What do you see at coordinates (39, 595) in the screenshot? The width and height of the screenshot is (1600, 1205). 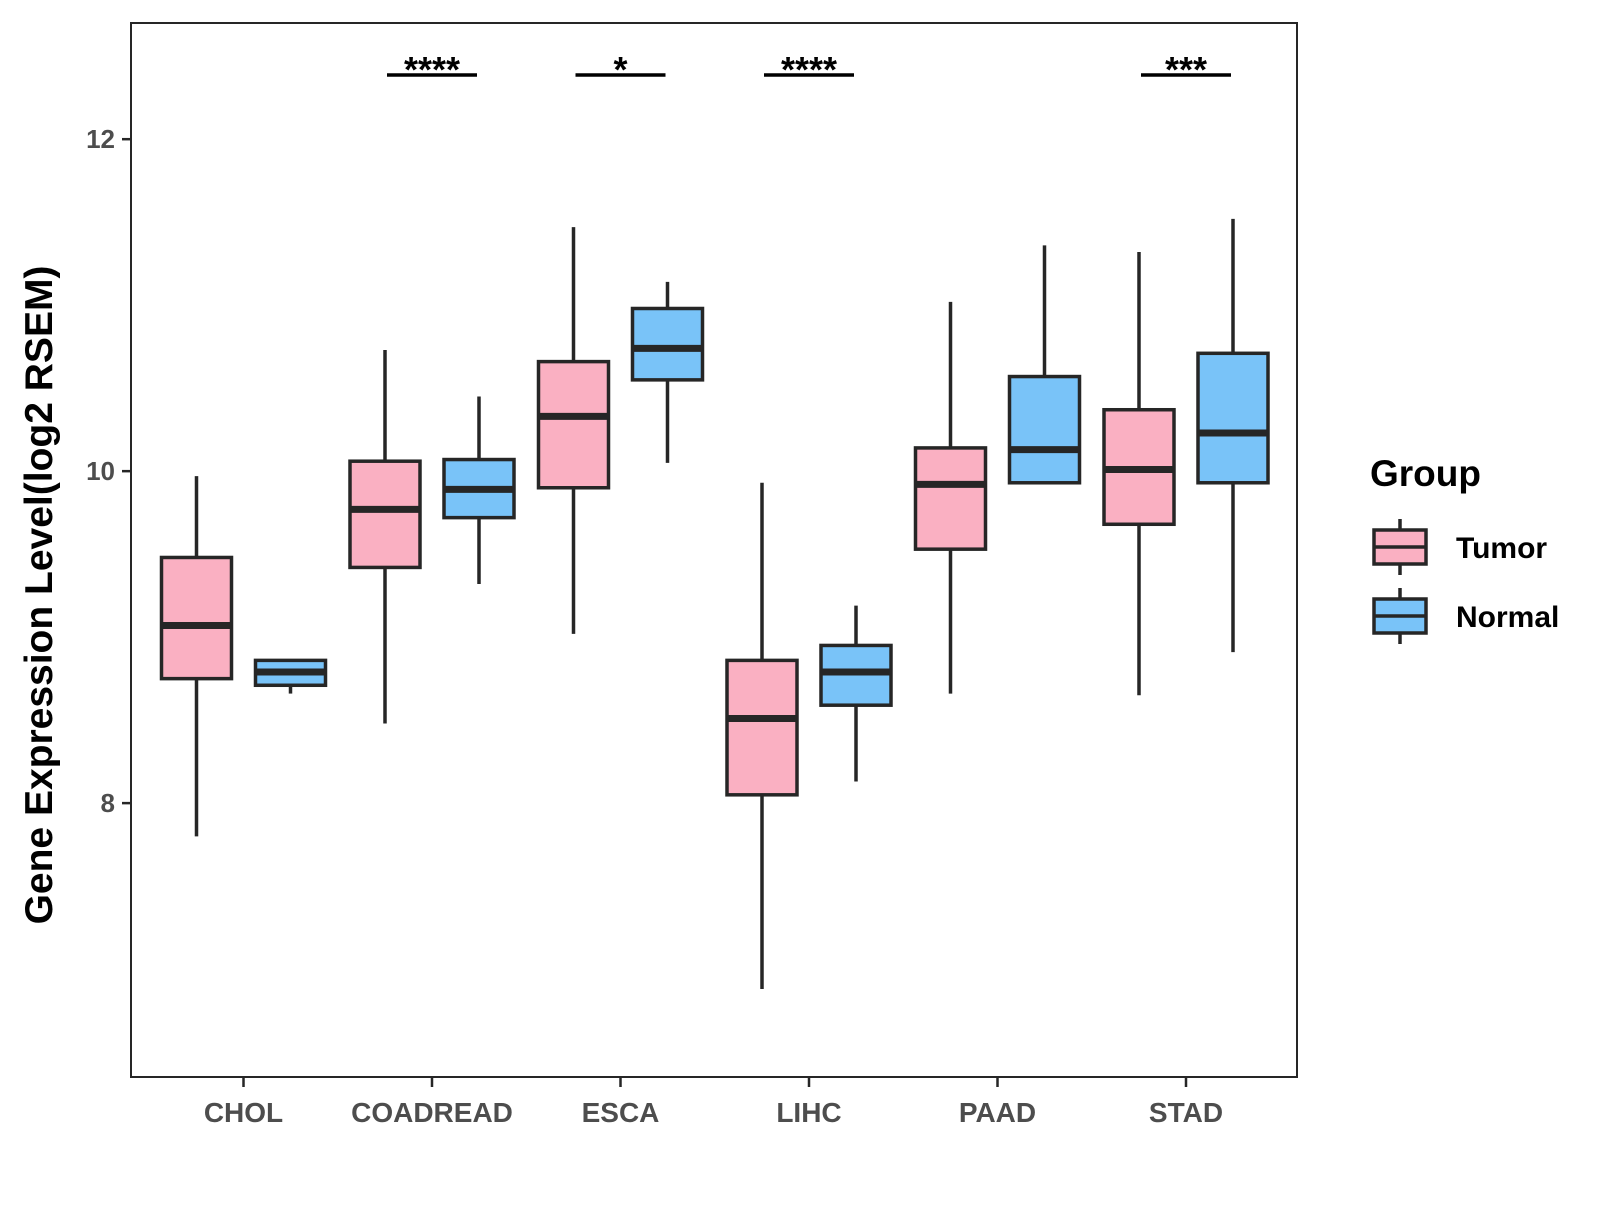 I see `y-axis-title: Gene Expression Level(log2 RSEM)` at bounding box center [39, 595].